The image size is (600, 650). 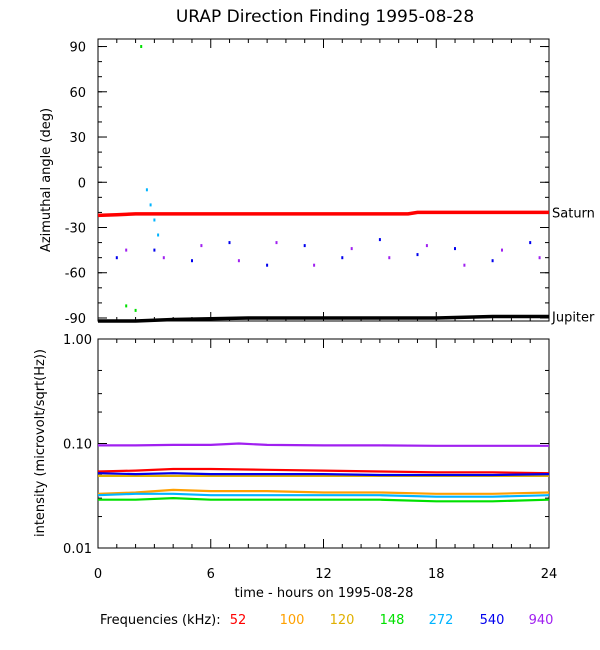 I want to click on time-tick-label: 12, so click(x=323, y=574).